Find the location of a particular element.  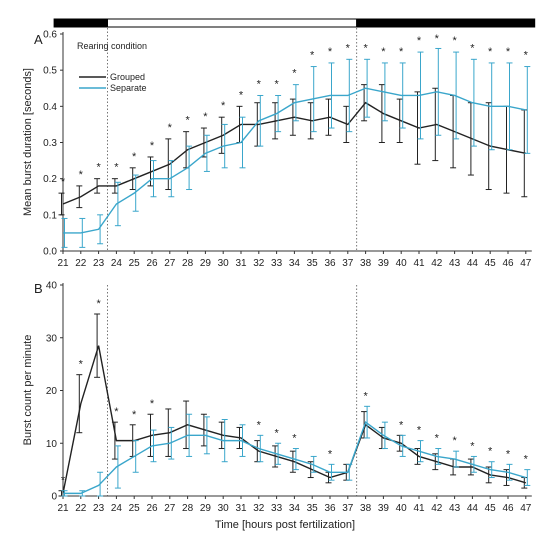

y-tick-label: 0.2 is located at coordinates (50, 179).